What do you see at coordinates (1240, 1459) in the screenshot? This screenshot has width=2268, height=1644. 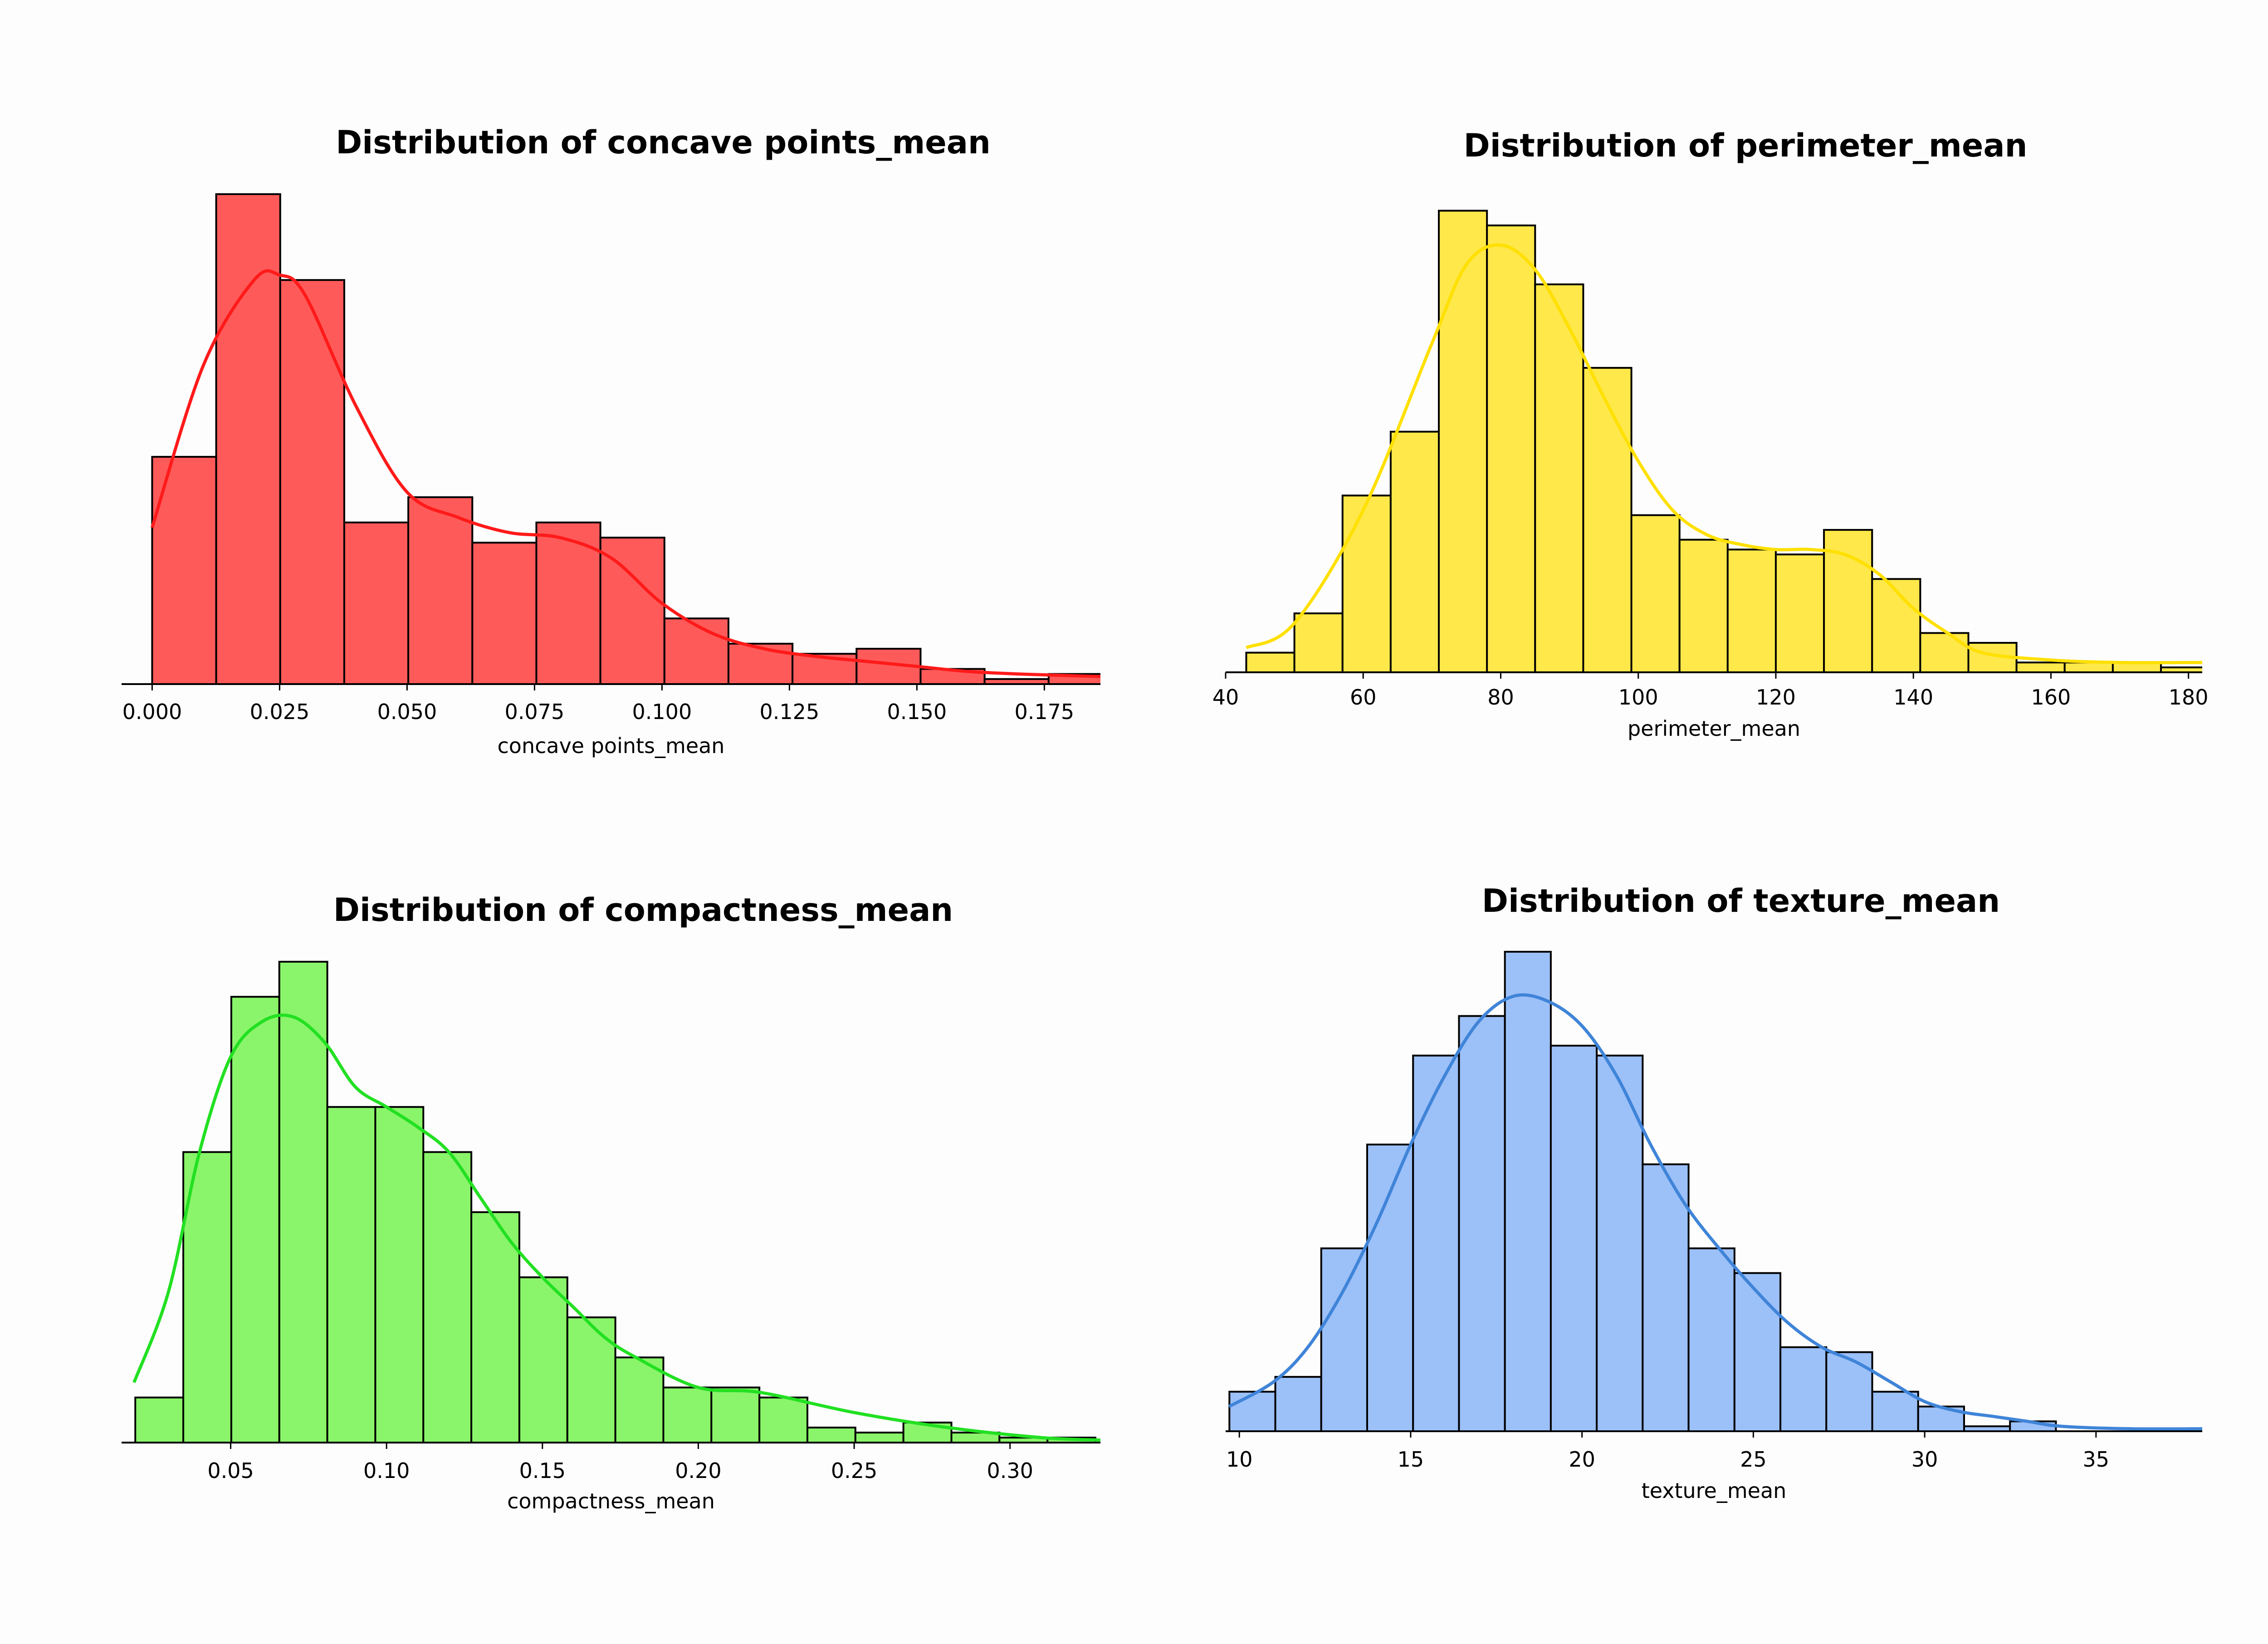 I see `x-tick-label: 10` at bounding box center [1240, 1459].